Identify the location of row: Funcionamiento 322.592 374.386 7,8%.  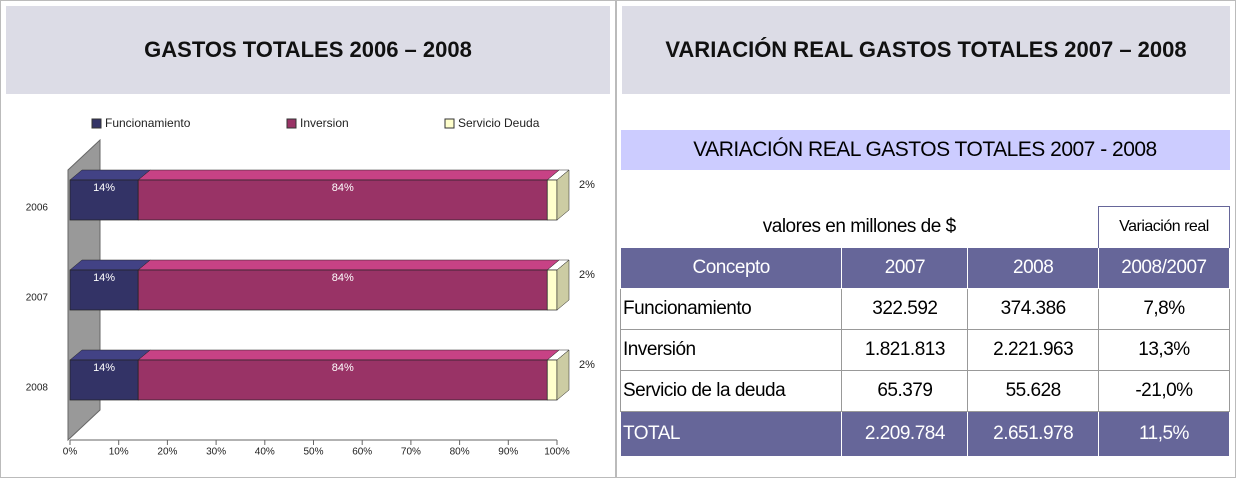
(925, 309).